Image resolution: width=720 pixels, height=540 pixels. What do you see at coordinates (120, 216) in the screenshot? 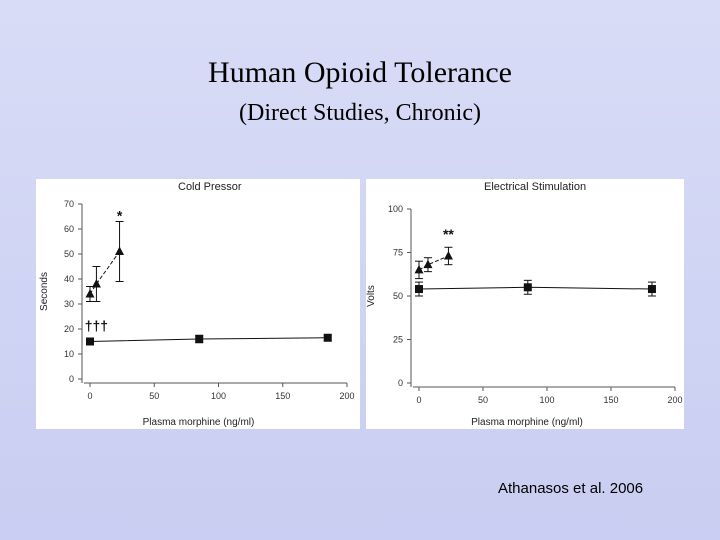
I see `significance-annotation: *` at bounding box center [120, 216].